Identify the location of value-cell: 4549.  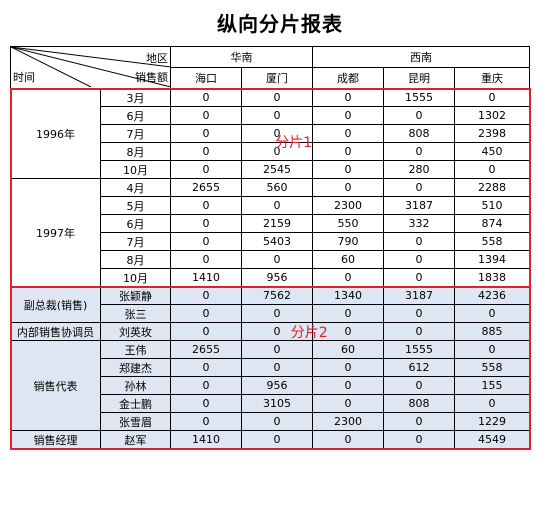
(492, 439).